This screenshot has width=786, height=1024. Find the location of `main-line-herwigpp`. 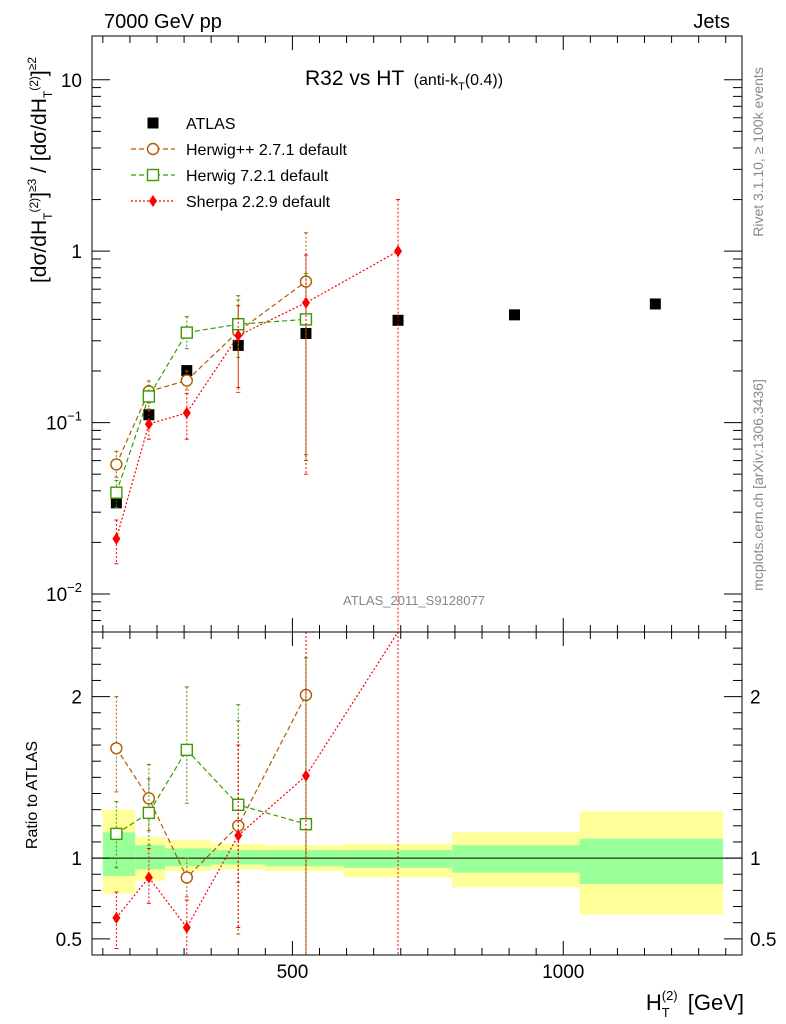

main-line-herwigpp is located at coordinates (211, 373).